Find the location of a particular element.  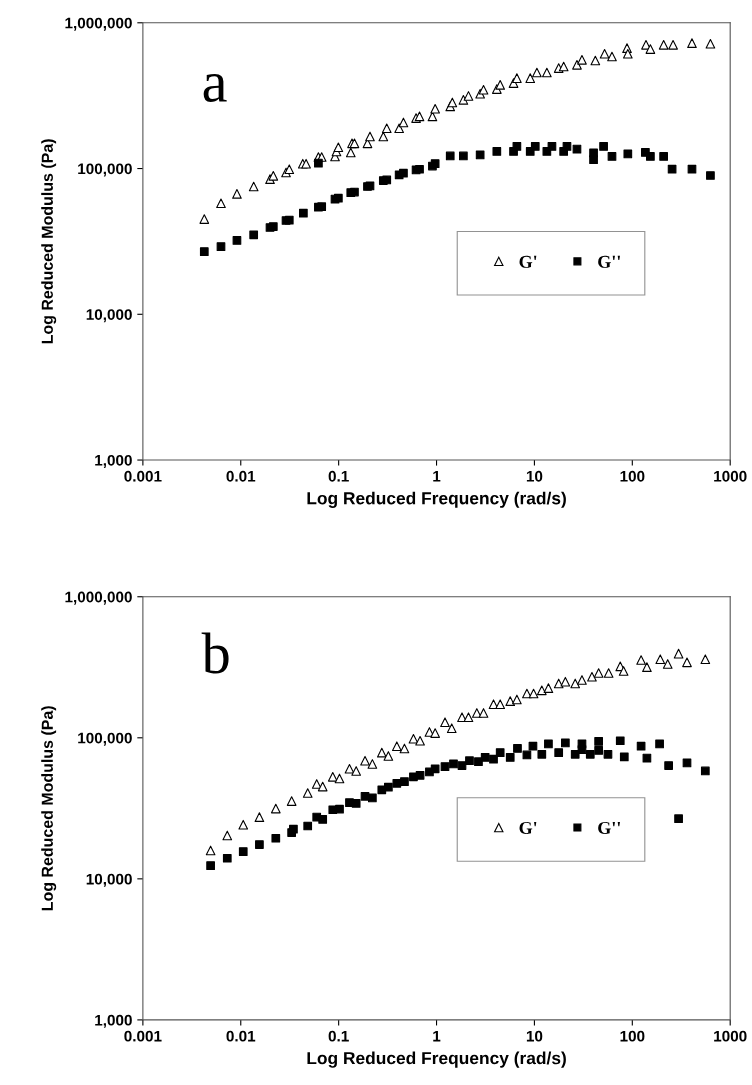

annotation: b is located at coordinates (215, 653).